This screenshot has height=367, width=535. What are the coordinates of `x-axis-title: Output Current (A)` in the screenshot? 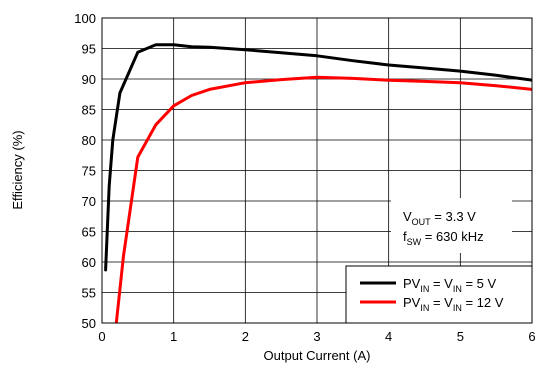 It's located at (317, 355).